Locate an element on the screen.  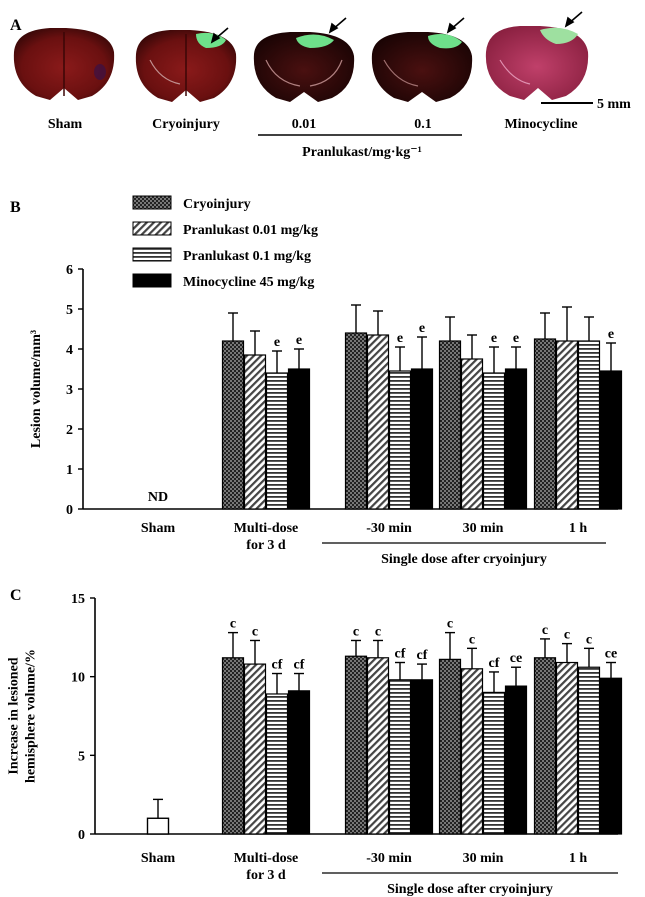
legend-swatch-minocycline is located at coordinates (152, 280).